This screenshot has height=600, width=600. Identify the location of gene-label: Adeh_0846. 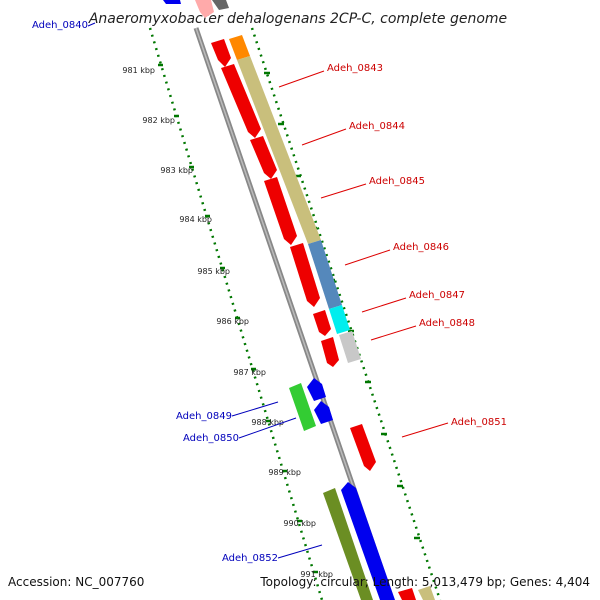
(421, 247).